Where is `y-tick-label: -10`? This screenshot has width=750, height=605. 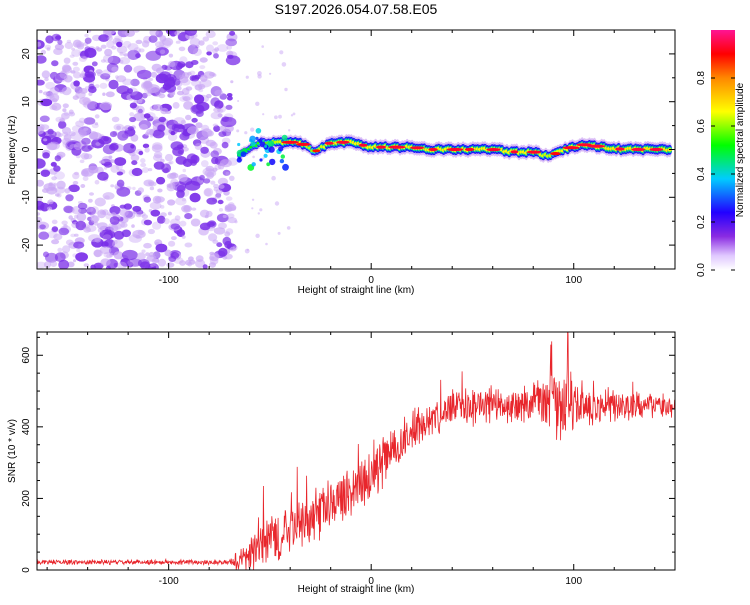
y-tick-label: -10 is located at coordinates (26, 197).